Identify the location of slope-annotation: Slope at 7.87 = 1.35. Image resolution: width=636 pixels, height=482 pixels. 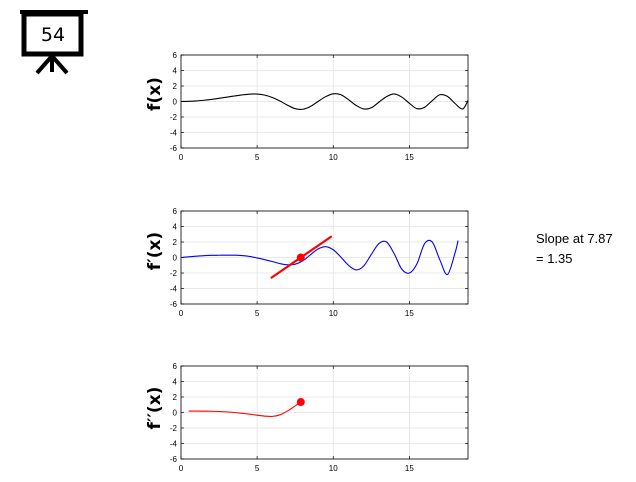
(574, 249).